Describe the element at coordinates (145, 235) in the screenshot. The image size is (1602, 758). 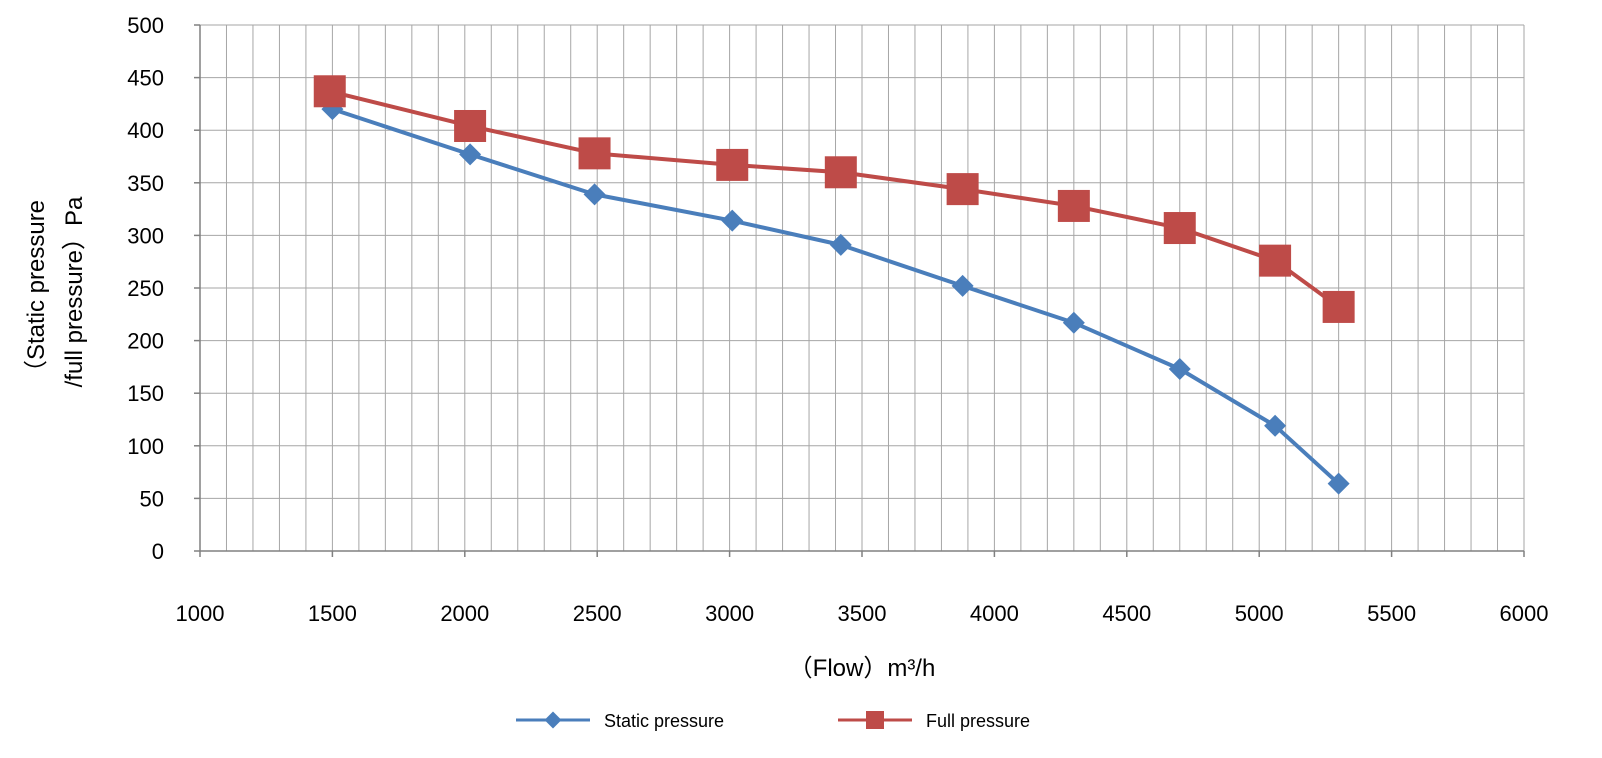
I see `y-tick-label: 300` at that location.